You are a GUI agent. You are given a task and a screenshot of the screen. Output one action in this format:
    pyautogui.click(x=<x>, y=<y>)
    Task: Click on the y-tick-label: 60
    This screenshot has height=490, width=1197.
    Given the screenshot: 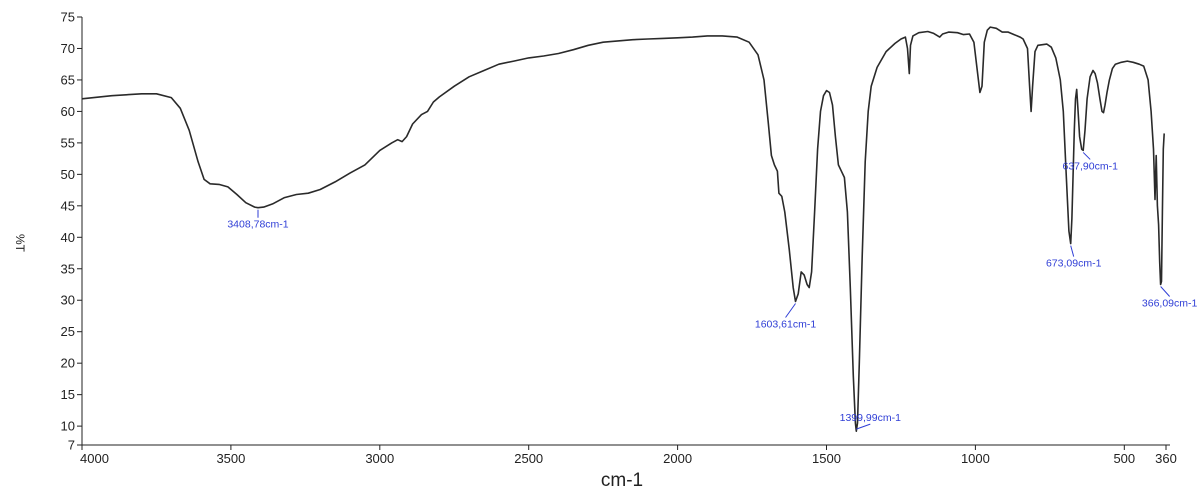 What is the action you would take?
    pyautogui.click(x=68, y=111)
    